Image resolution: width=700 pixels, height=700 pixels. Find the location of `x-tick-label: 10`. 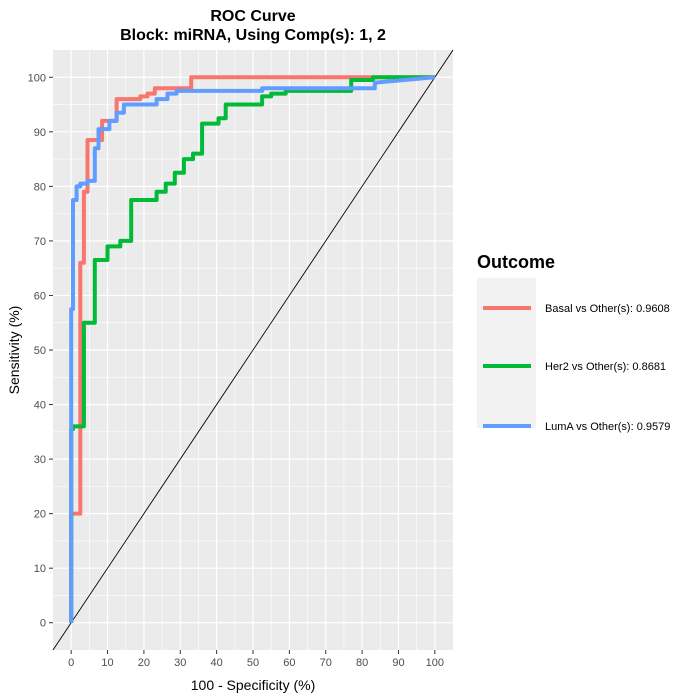

x-tick-label: 10 is located at coordinates (107, 663).